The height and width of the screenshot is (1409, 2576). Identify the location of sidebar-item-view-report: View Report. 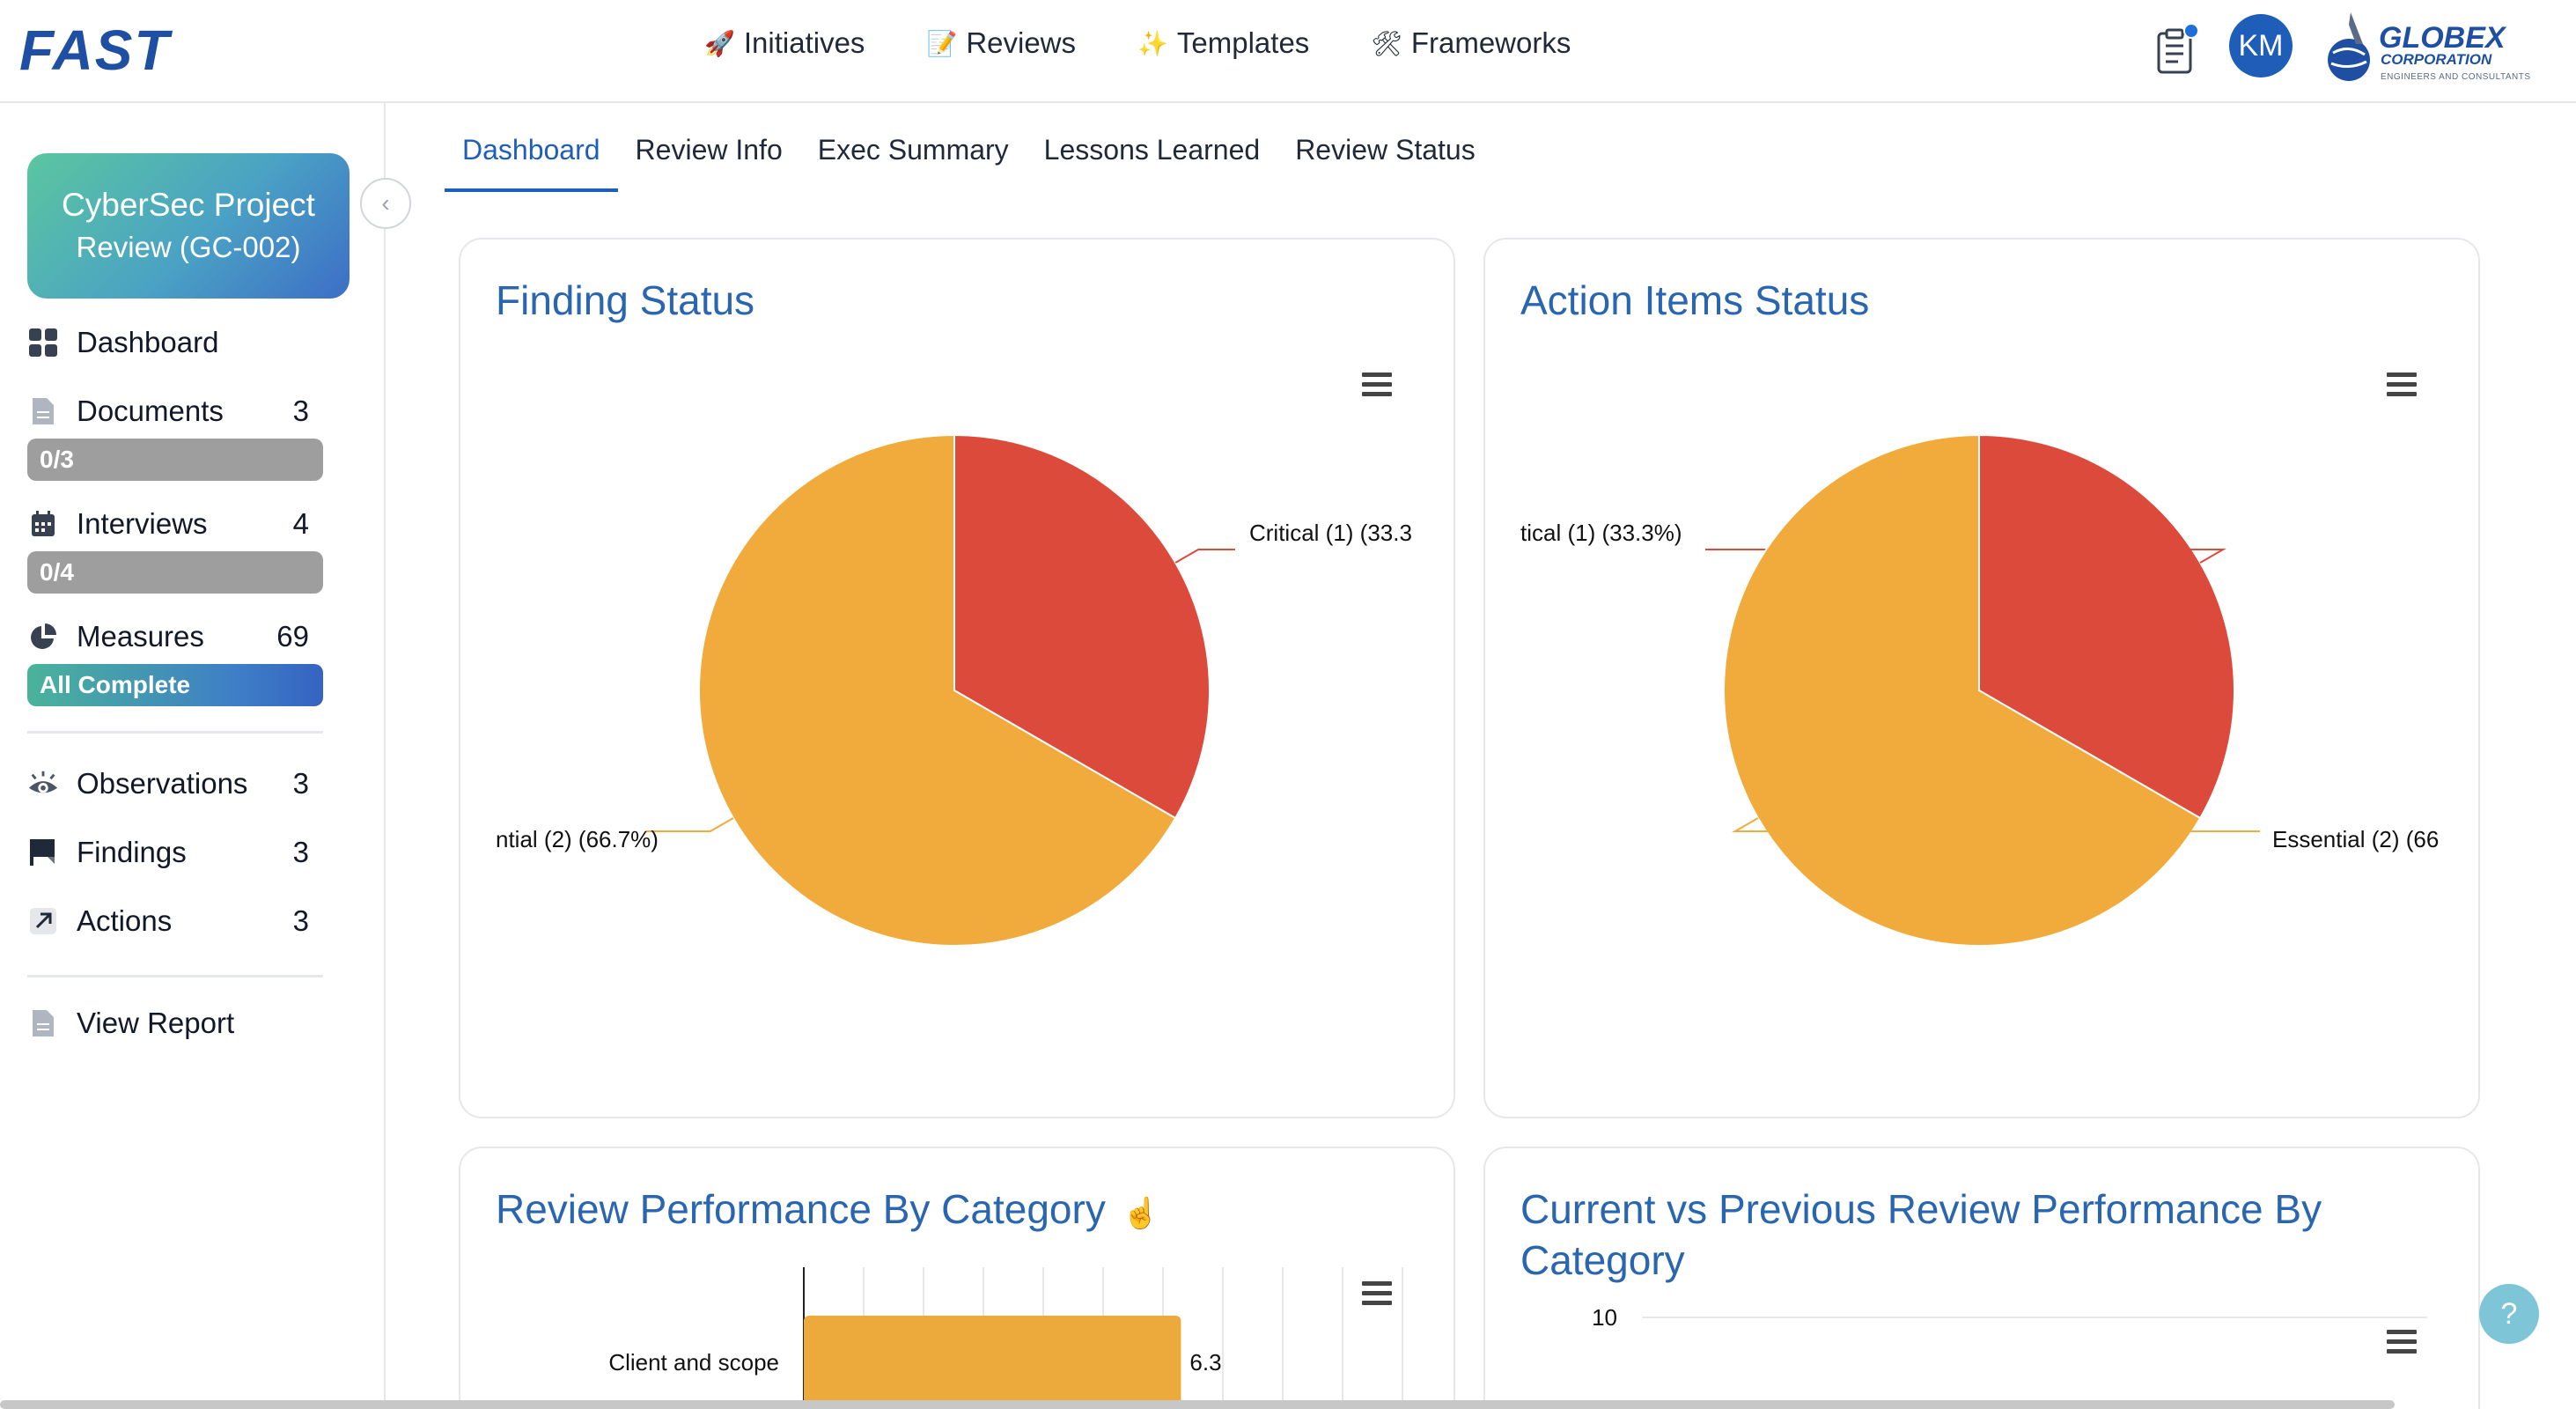
(168, 1023).